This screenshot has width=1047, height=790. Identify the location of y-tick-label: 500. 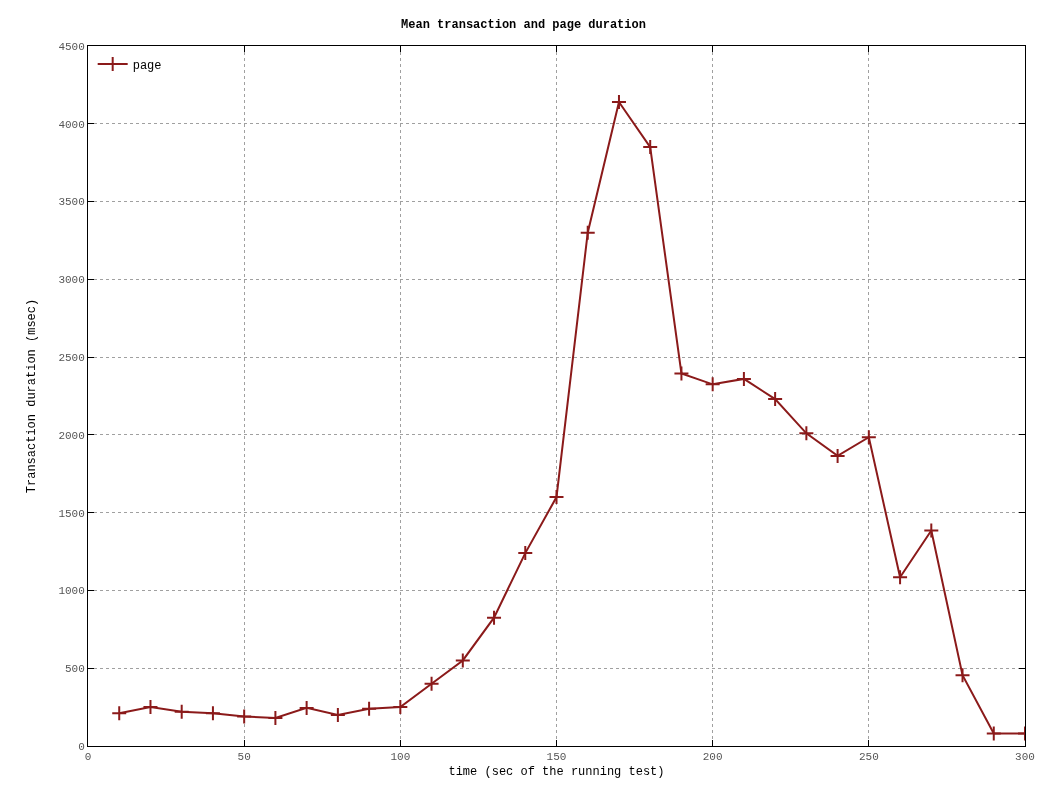
(74, 669).